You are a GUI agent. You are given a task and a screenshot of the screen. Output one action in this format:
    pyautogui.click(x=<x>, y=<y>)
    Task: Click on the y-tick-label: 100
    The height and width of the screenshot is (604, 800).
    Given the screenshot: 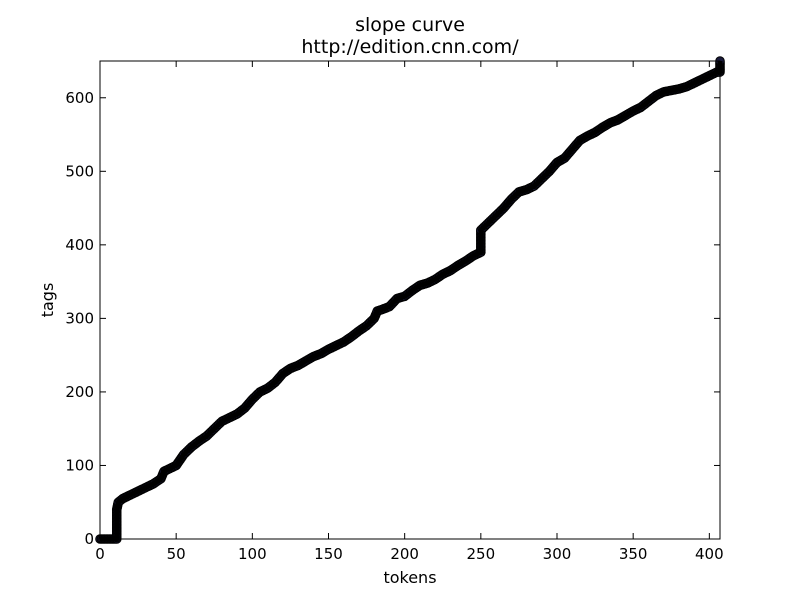 What is the action you would take?
    pyautogui.click(x=79, y=465)
    